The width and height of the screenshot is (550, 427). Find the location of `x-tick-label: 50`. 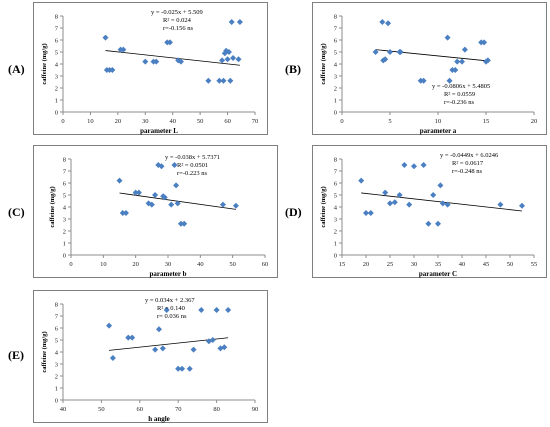

x-tick-label: 50 is located at coordinates (232, 264).